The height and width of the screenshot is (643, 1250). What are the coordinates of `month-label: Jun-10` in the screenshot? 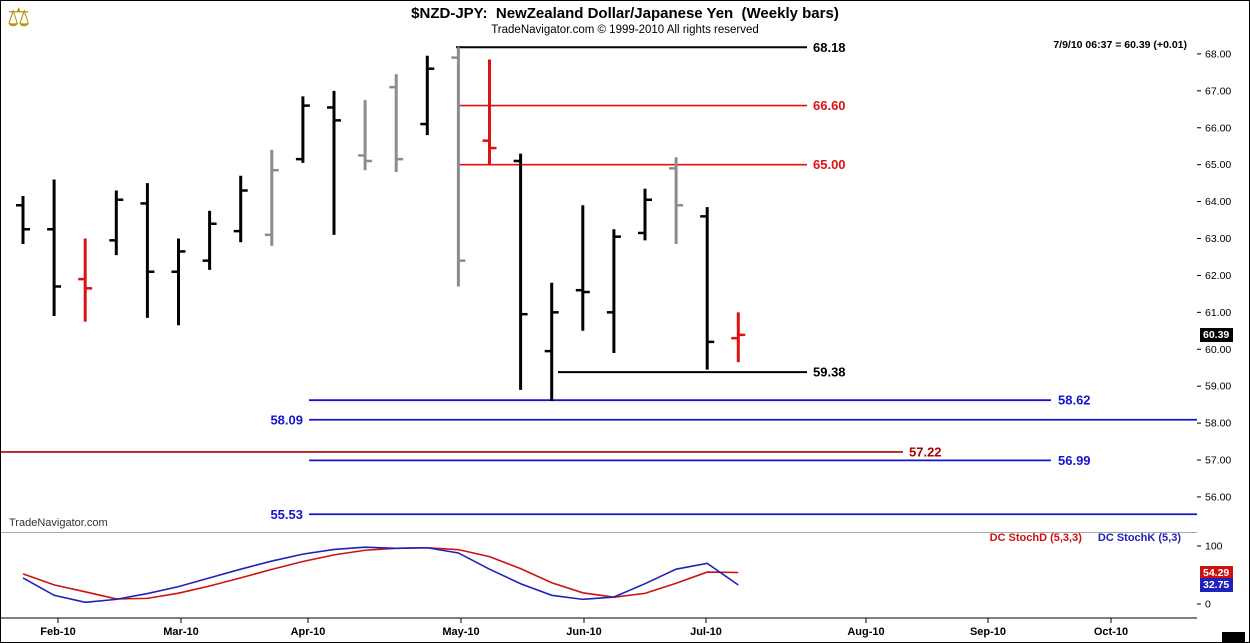 It's located at (583, 632).